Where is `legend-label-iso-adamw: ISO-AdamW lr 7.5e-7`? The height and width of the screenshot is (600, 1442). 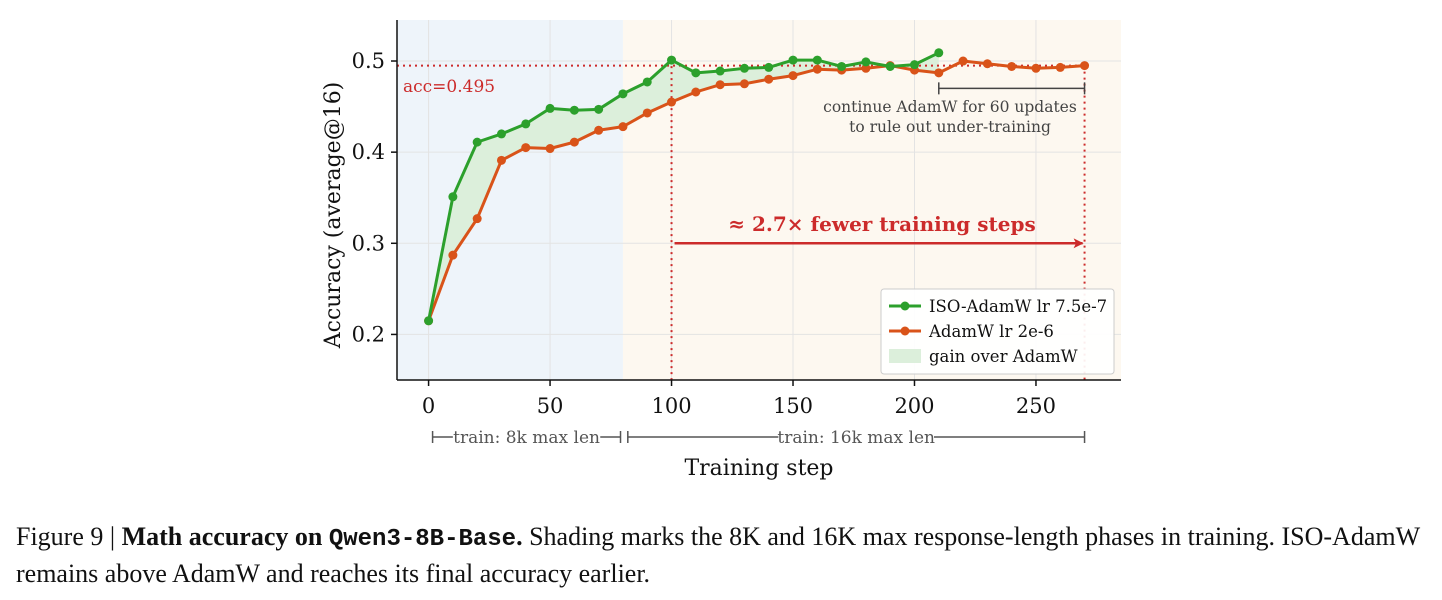 legend-label-iso-adamw: ISO-AdamW lr 7.5e-7 is located at coordinates (1018, 306).